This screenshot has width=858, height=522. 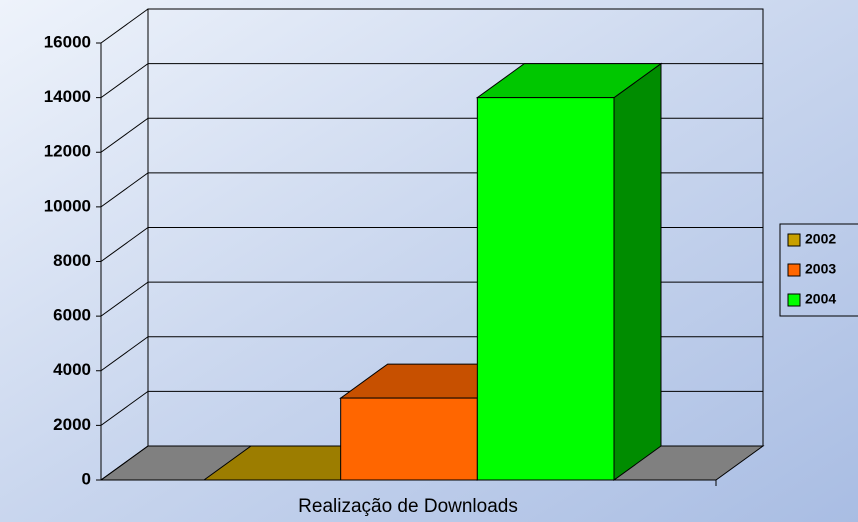 I want to click on bar-side, so click(x=637, y=271).